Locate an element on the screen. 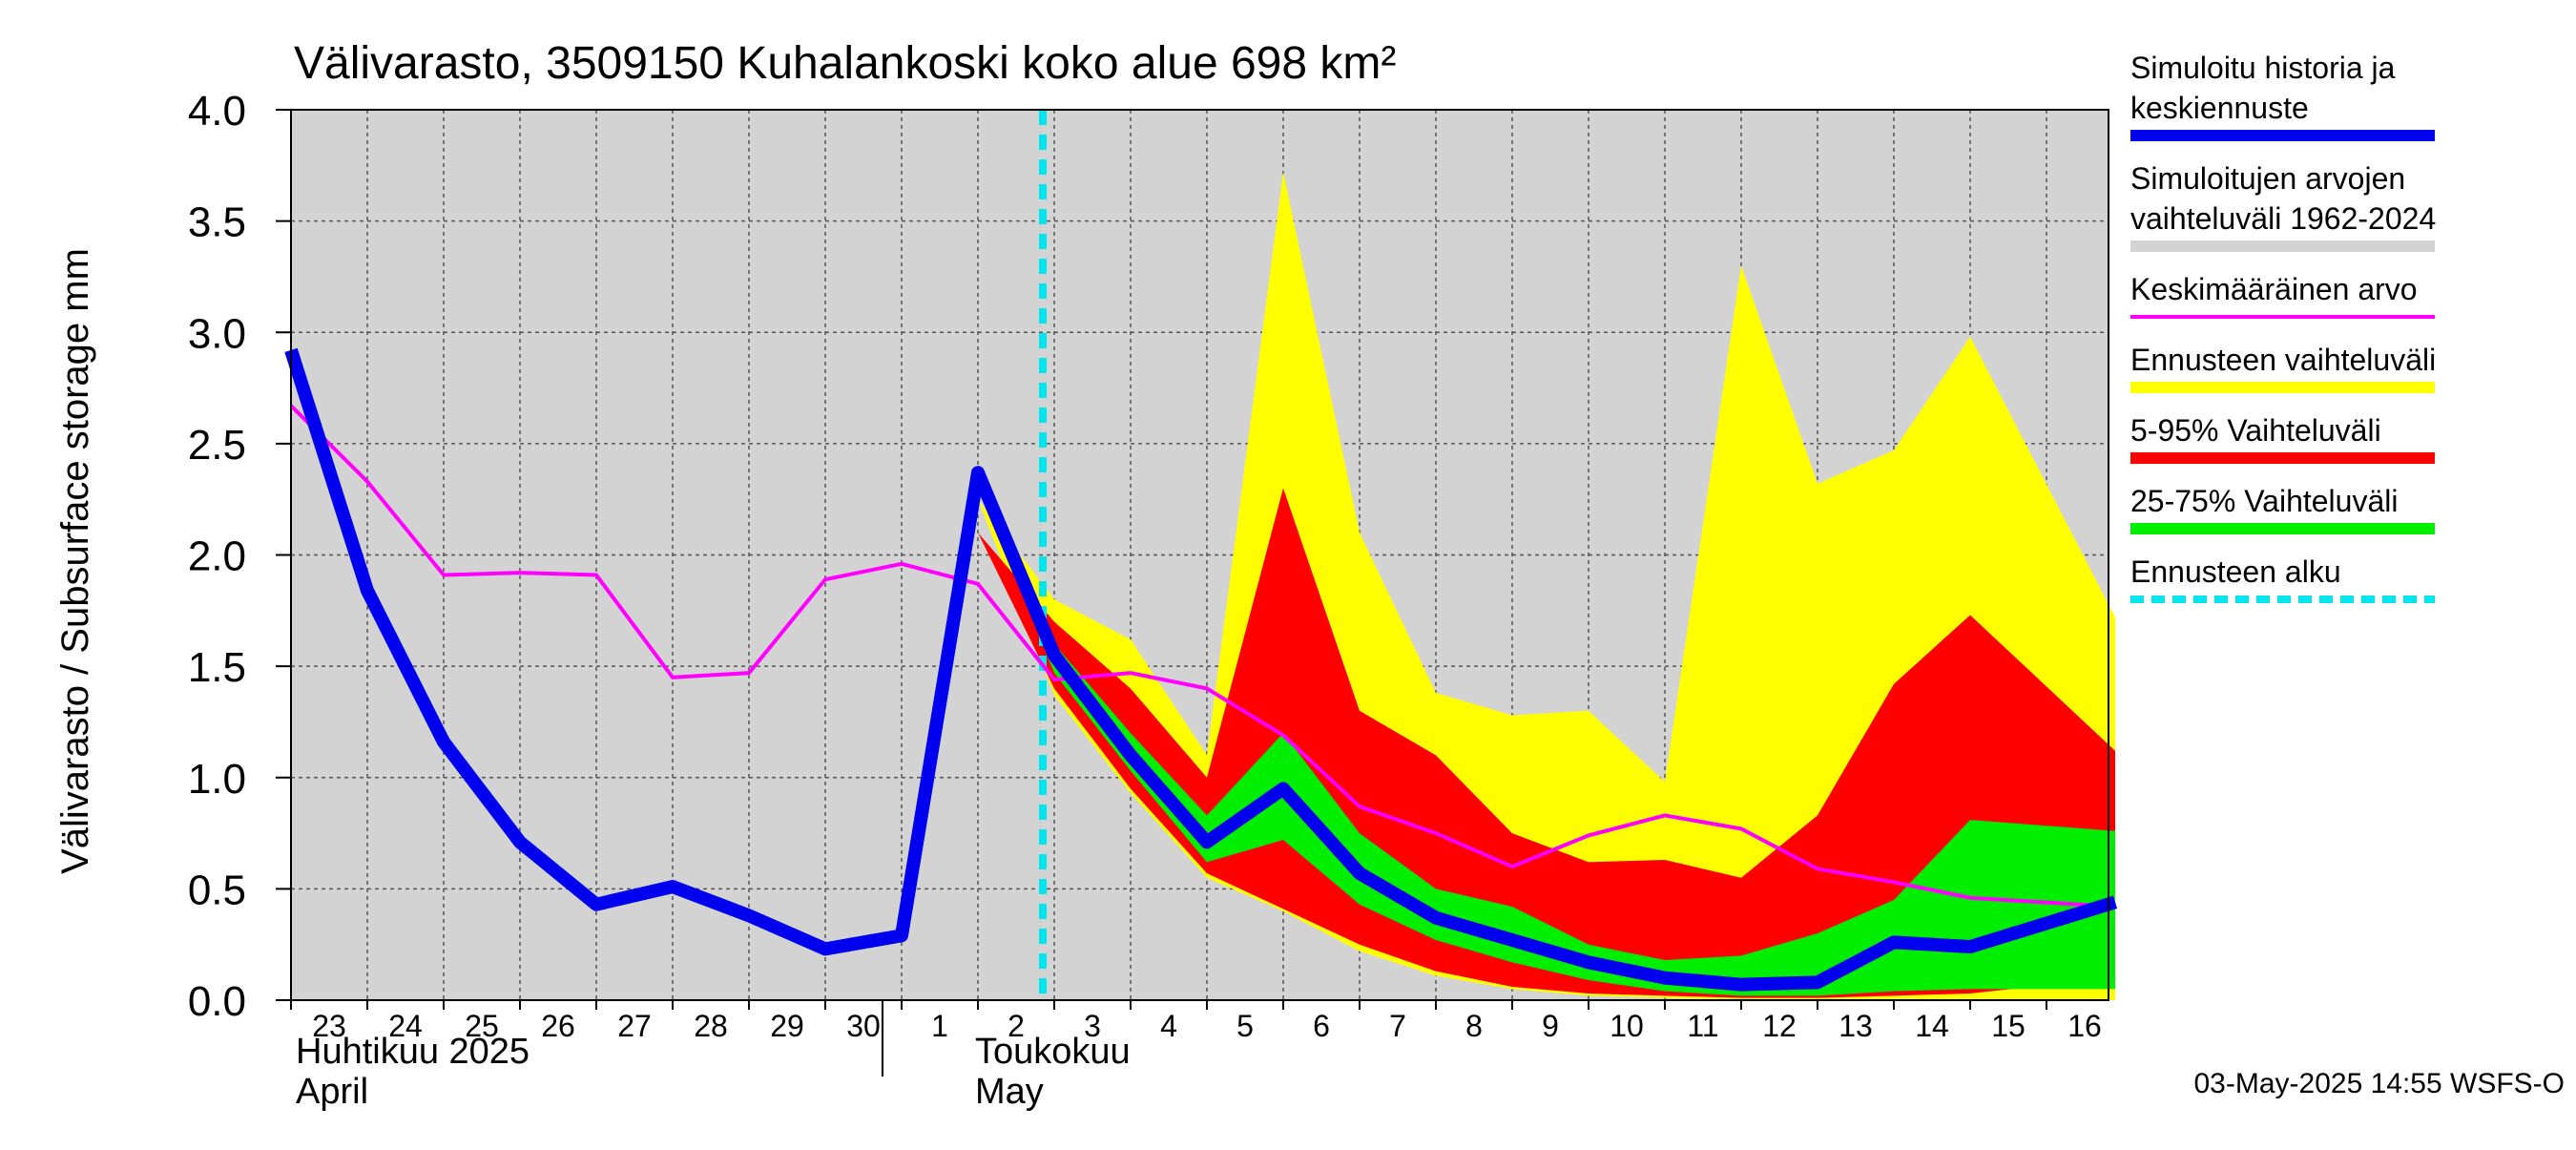 Image resolution: width=2576 pixels, height=1150 pixels. x-tick-label: 7 is located at coordinates (1397, 1026).